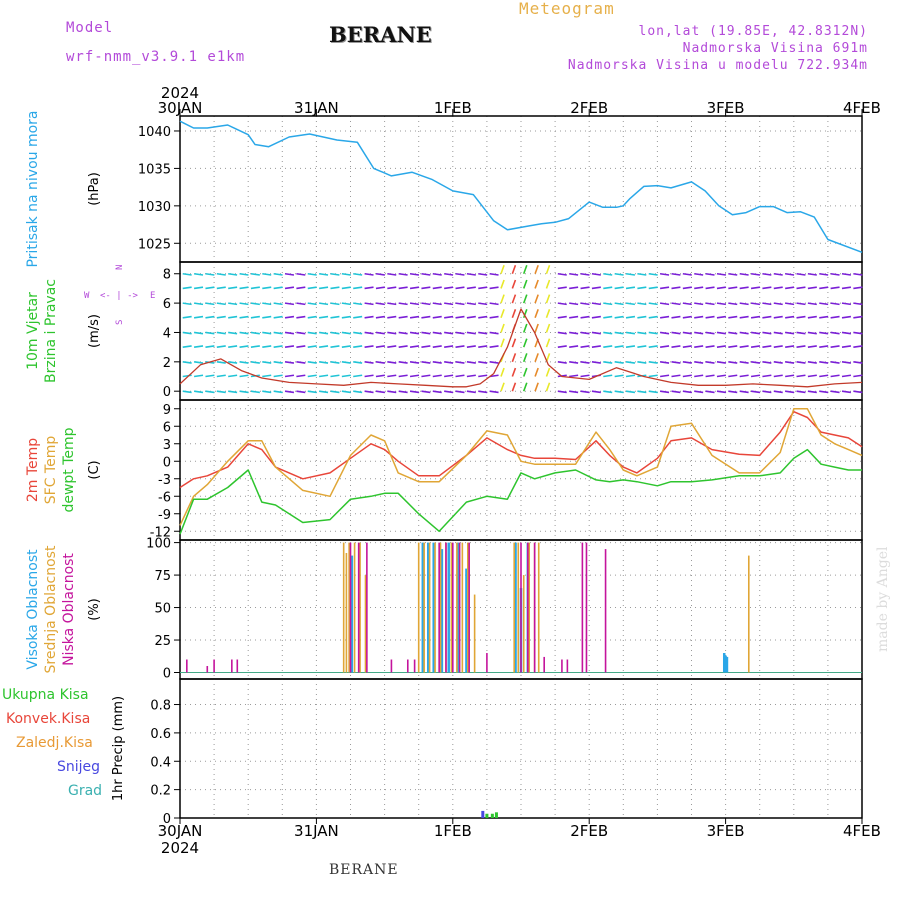 The height and width of the screenshot is (900, 900). What do you see at coordinates (162, 576) in the screenshot?
I see `y-tick-label: 75` at bounding box center [162, 576].